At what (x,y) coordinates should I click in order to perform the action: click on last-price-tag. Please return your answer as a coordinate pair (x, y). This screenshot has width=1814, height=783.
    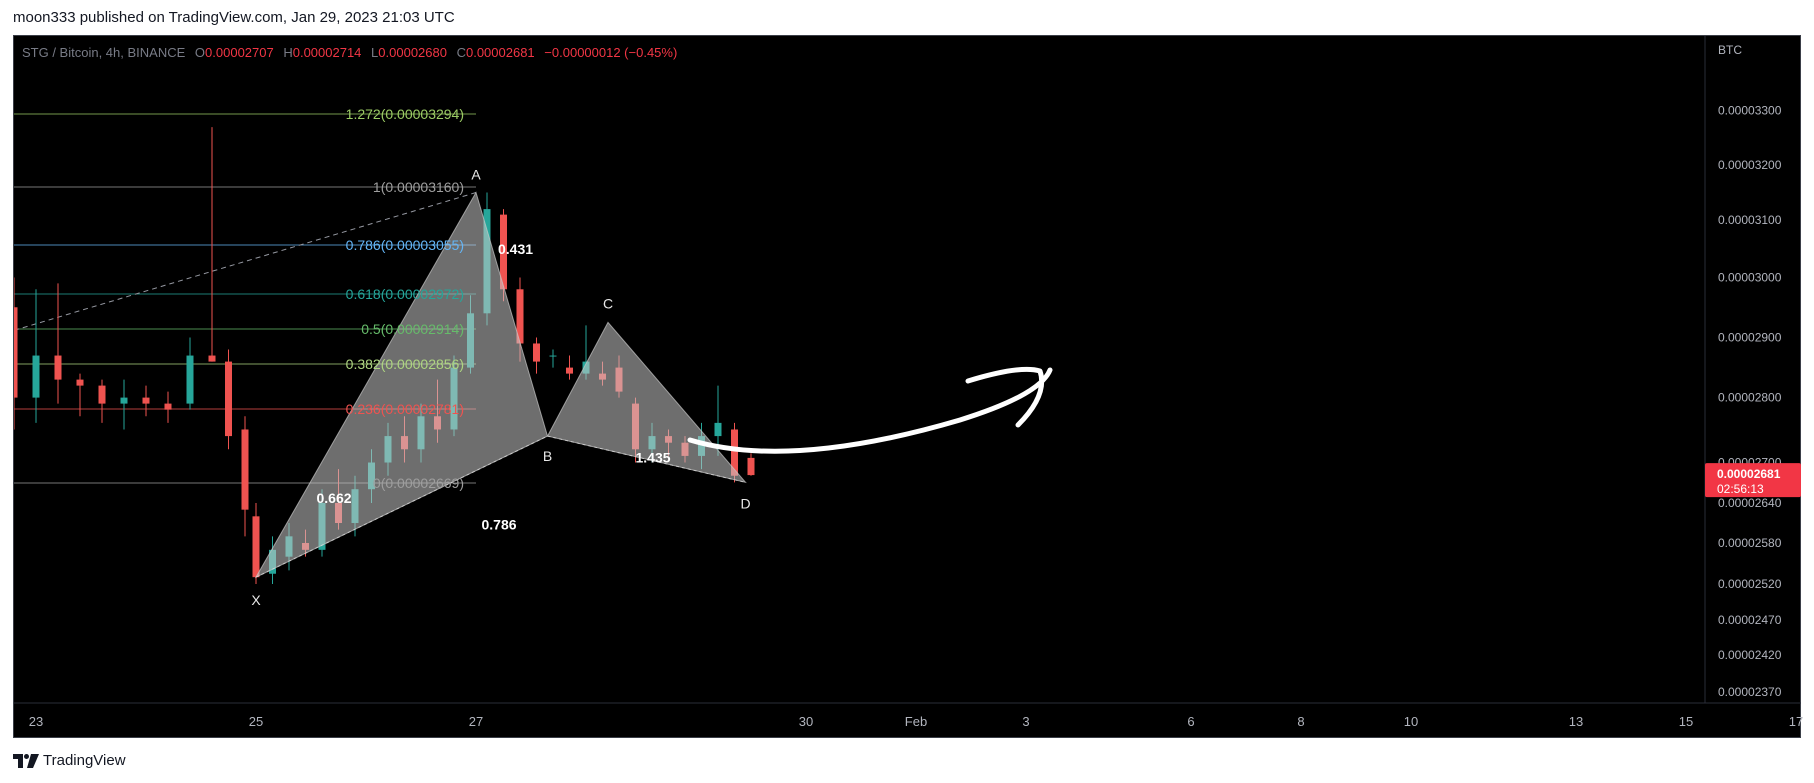
    Looking at the image, I should click on (1753, 480).